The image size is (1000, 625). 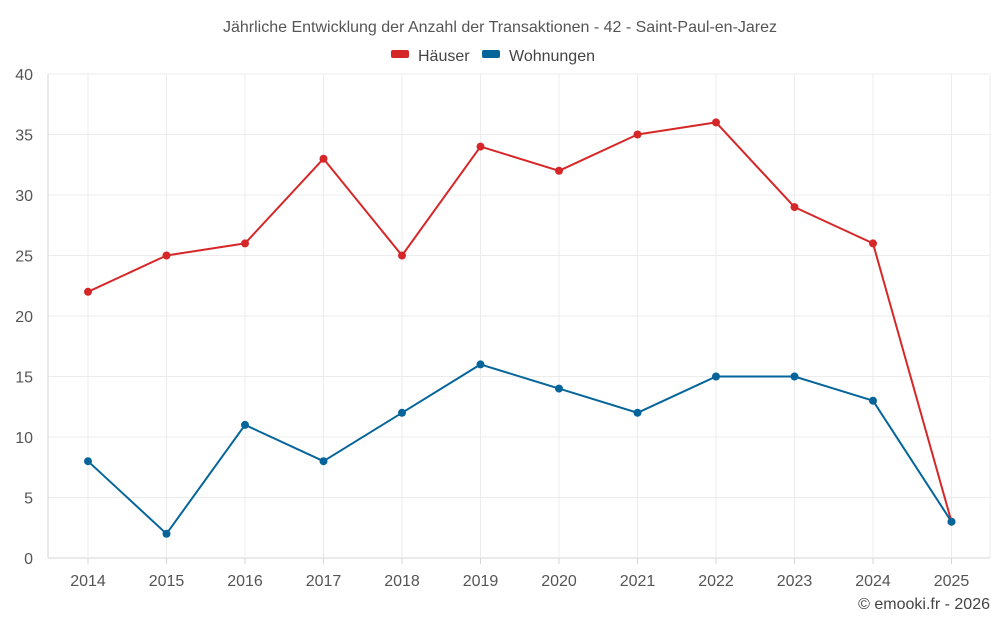 What do you see at coordinates (245, 581) in the screenshot?
I see `x-tick-label: 2016` at bounding box center [245, 581].